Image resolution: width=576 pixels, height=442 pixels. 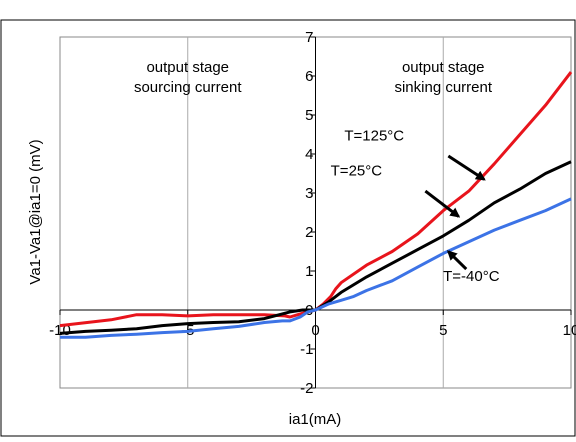 I want to click on series-label: T=-40°C, so click(x=471, y=276).